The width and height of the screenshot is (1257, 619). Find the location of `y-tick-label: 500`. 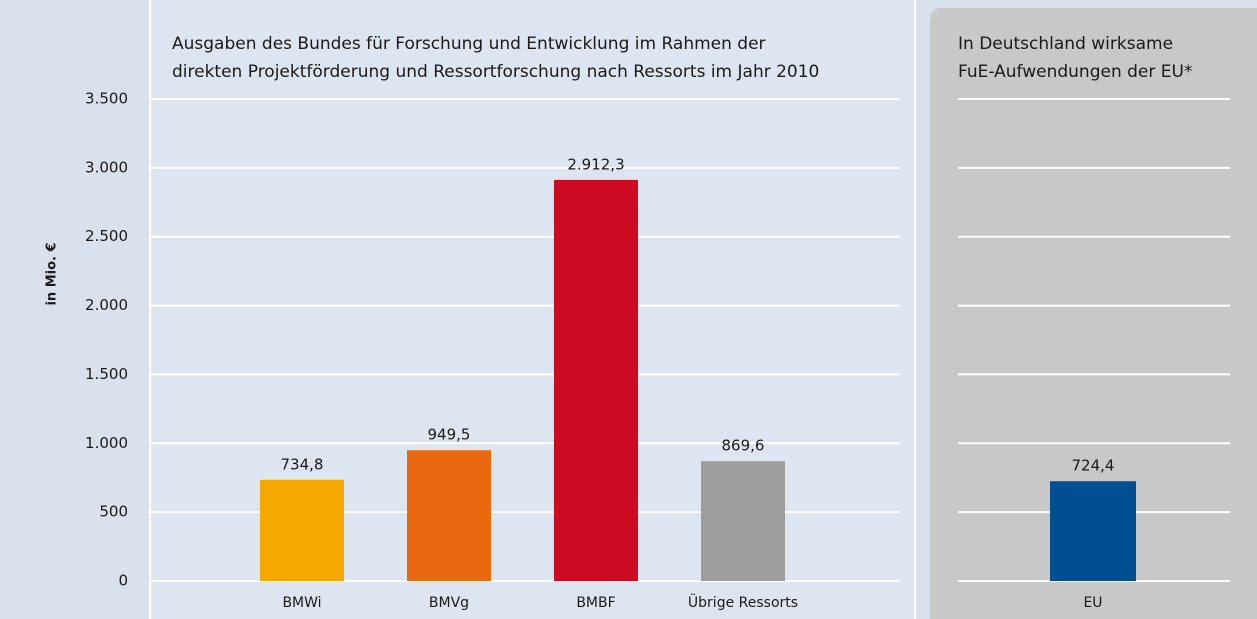

y-tick-label: 500 is located at coordinates (113, 512).